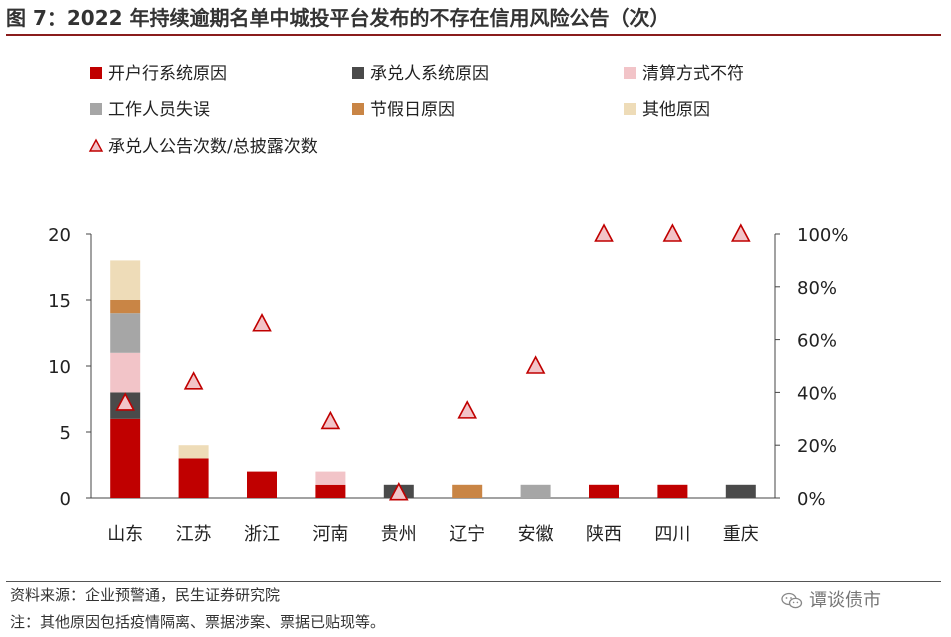  I want to click on x-tick-label: 陕西, so click(604, 534).